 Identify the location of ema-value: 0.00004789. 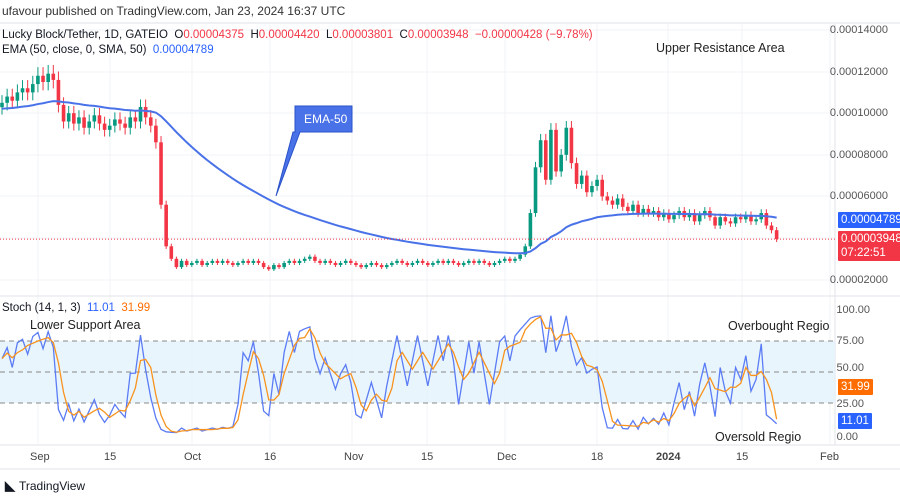
(183, 50).